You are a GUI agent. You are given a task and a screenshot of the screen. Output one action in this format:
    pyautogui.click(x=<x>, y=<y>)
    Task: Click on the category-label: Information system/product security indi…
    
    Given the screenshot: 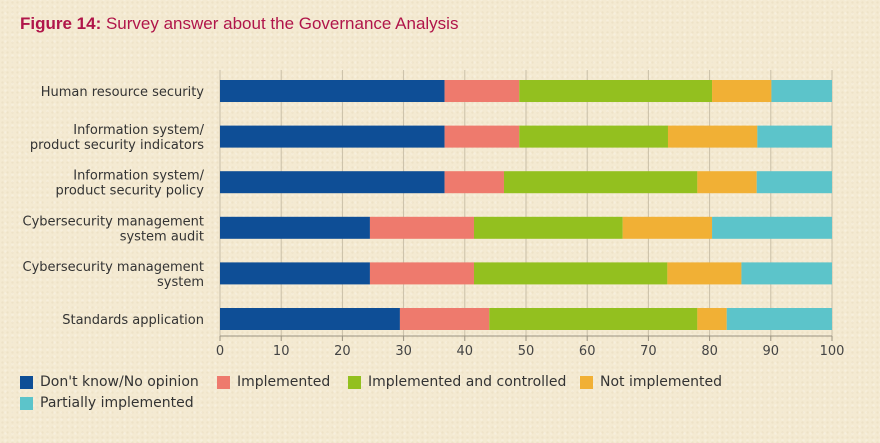 What is the action you would take?
    pyautogui.click(x=117, y=138)
    